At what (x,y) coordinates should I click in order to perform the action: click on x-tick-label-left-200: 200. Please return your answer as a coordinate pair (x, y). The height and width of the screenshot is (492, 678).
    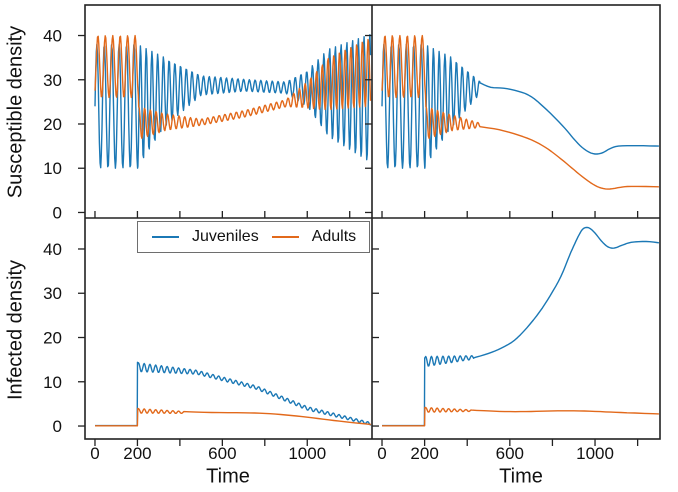
    Looking at the image, I should click on (137, 453).